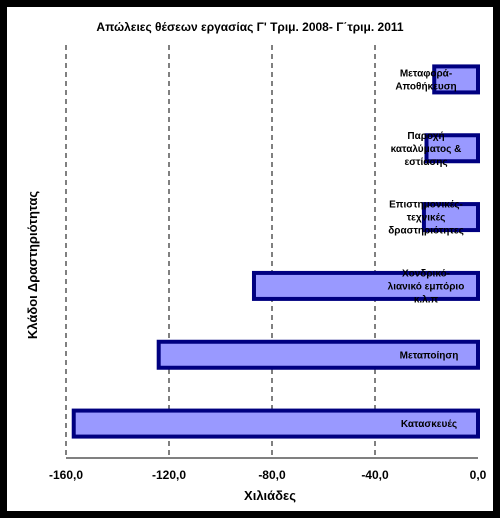 The image size is (500, 518). What do you see at coordinates (429, 424) in the screenshot?
I see `category-label: Κατασκευές` at bounding box center [429, 424].